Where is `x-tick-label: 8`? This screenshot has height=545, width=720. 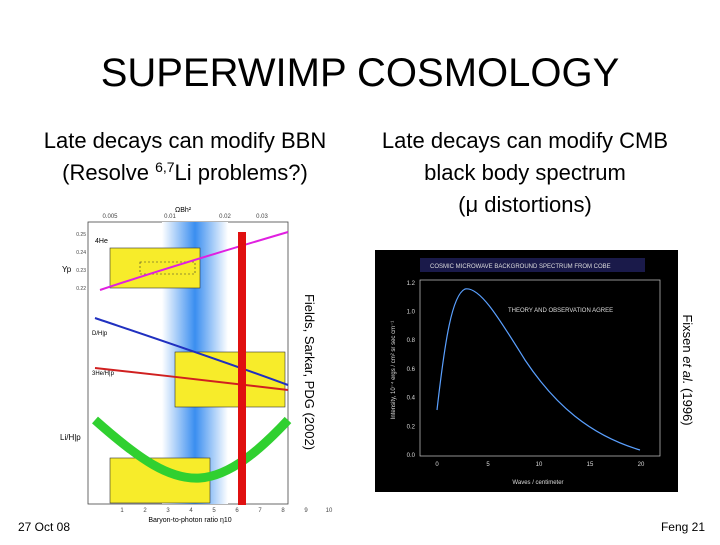
x-tick-label: 8 is located at coordinates (283, 511).